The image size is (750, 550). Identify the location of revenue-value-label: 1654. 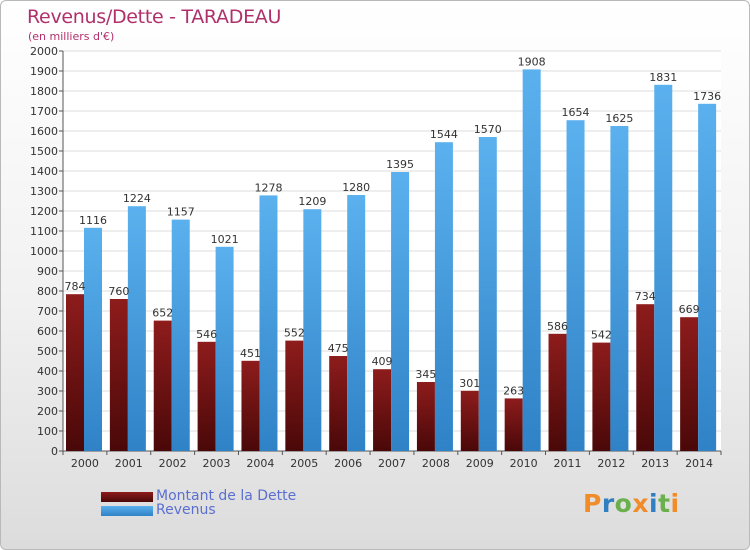
(576, 112).